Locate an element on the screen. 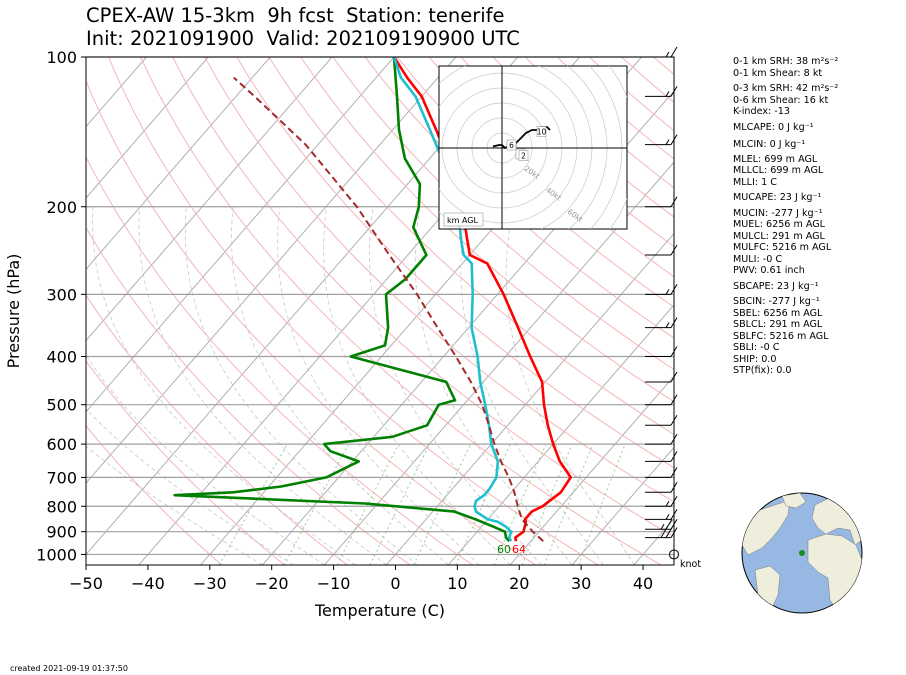 The image size is (906, 675). knot-unit-label: knot is located at coordinates (691, 564).